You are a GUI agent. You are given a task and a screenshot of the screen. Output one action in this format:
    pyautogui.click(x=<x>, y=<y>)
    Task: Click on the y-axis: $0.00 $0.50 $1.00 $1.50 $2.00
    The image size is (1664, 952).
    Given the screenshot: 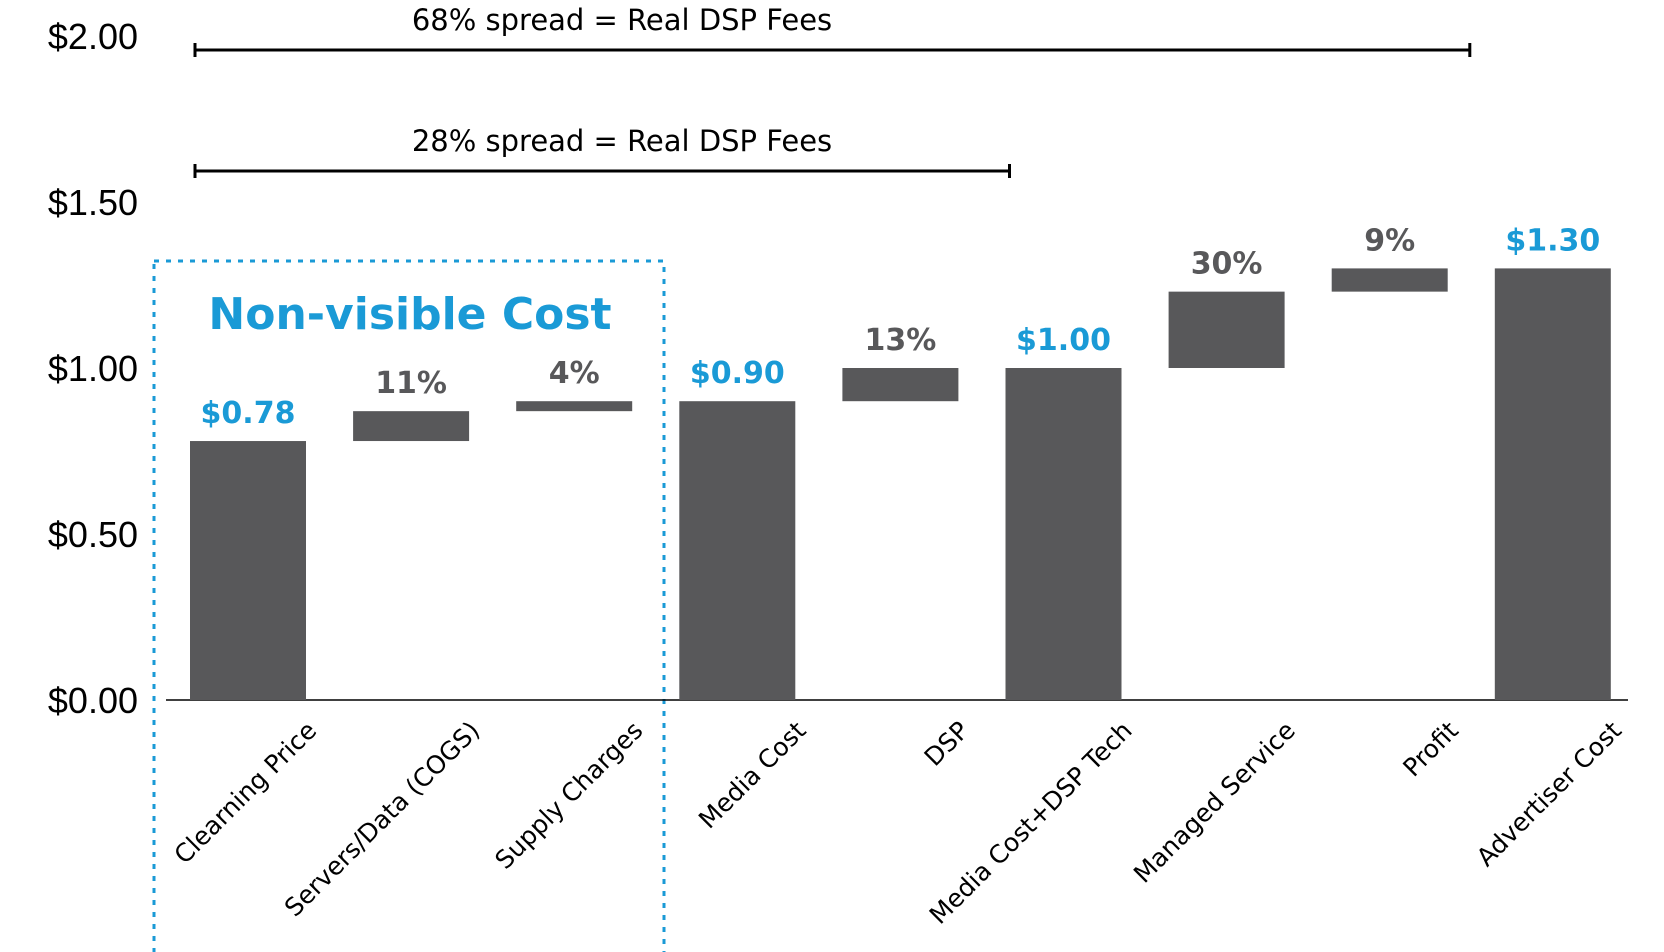 What is the action you would take?
    pyautogui.click(x=93, y=368)
    